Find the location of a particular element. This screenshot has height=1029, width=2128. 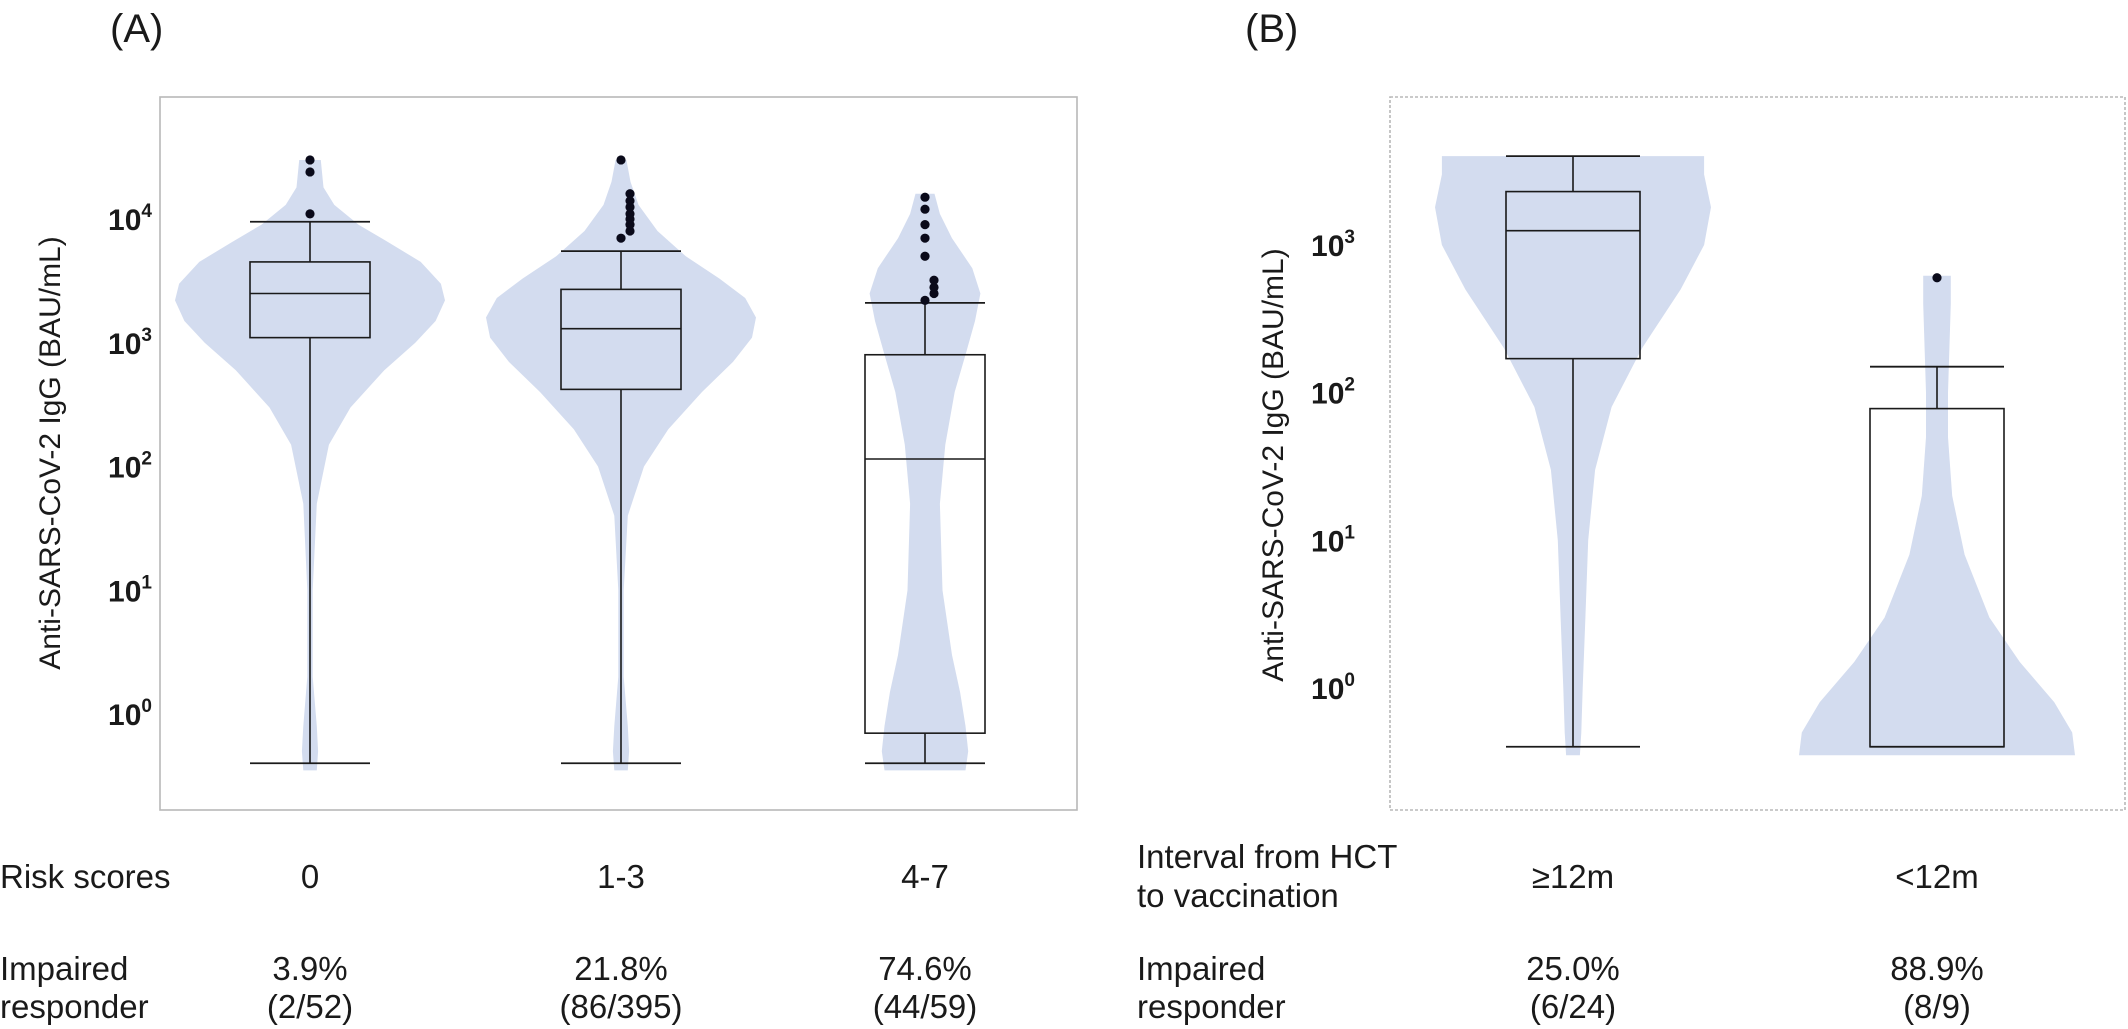

panel-b-group-label-0: ≥12m is located at coordinates (1573, 876).